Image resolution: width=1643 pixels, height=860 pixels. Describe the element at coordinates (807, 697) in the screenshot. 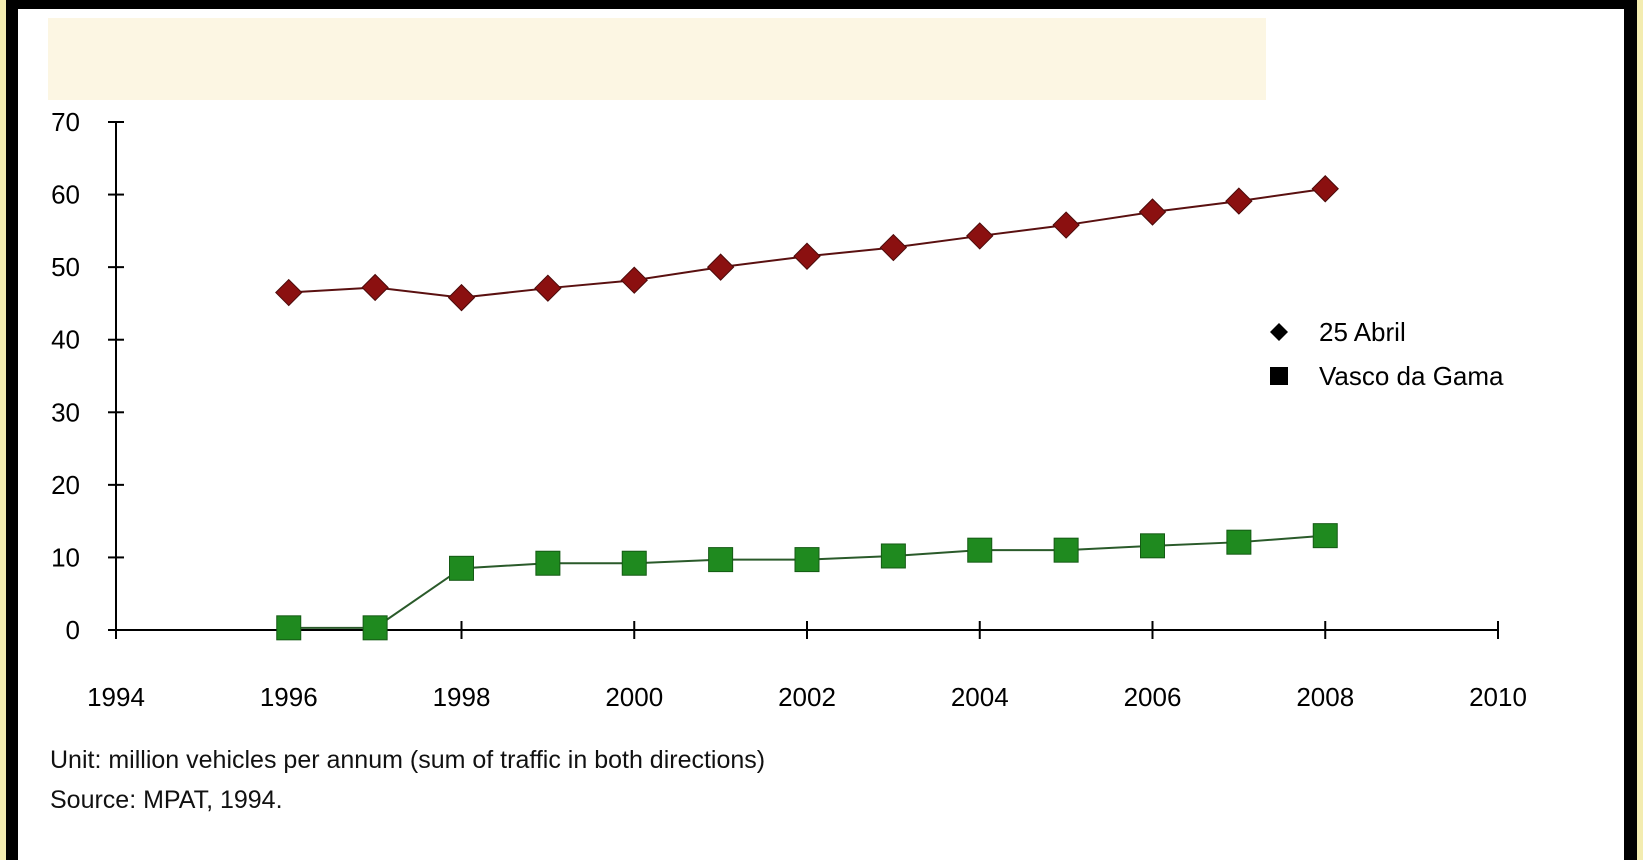

I see `x-tick-label: 2002` at that location.